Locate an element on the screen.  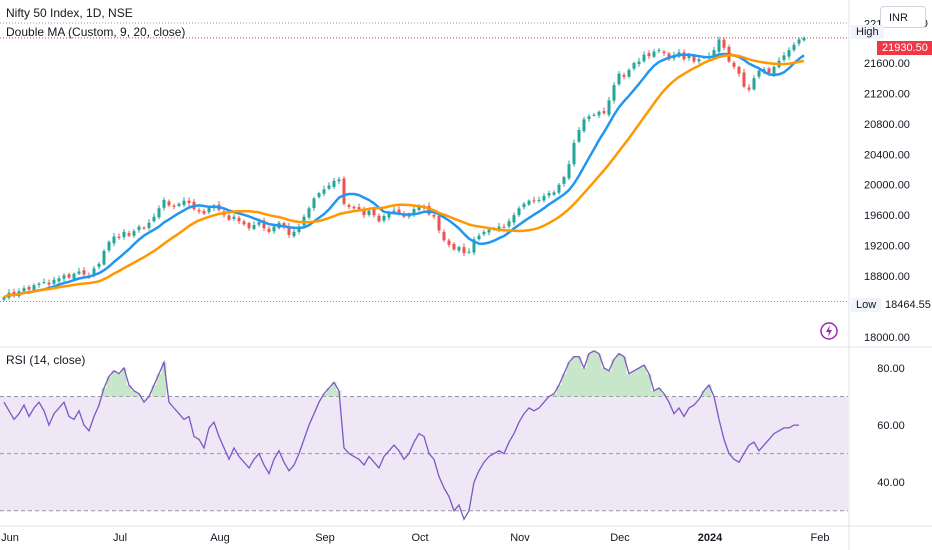
time-tick-label: Feb is located at coordinates (820, 538).